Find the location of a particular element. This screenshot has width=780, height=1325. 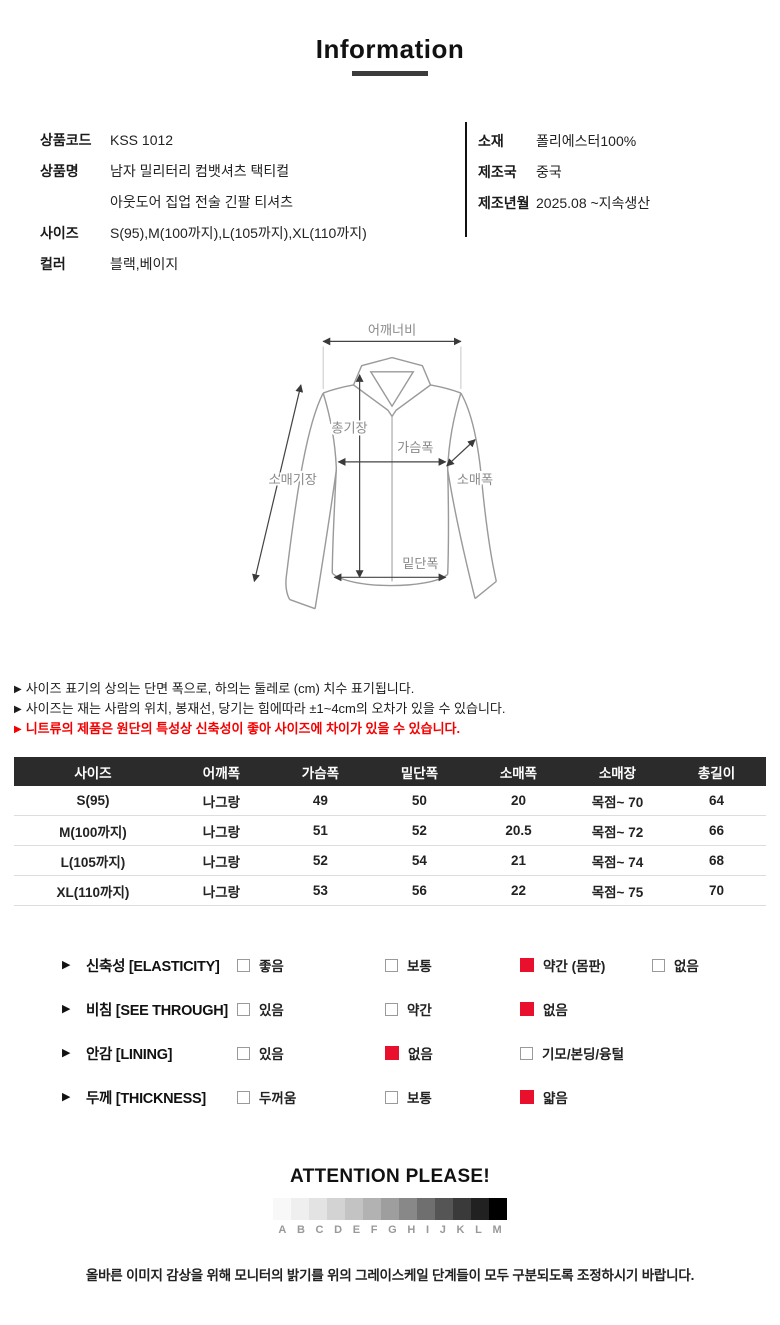

table-cell: 50 is located at coordinates (419, 801).